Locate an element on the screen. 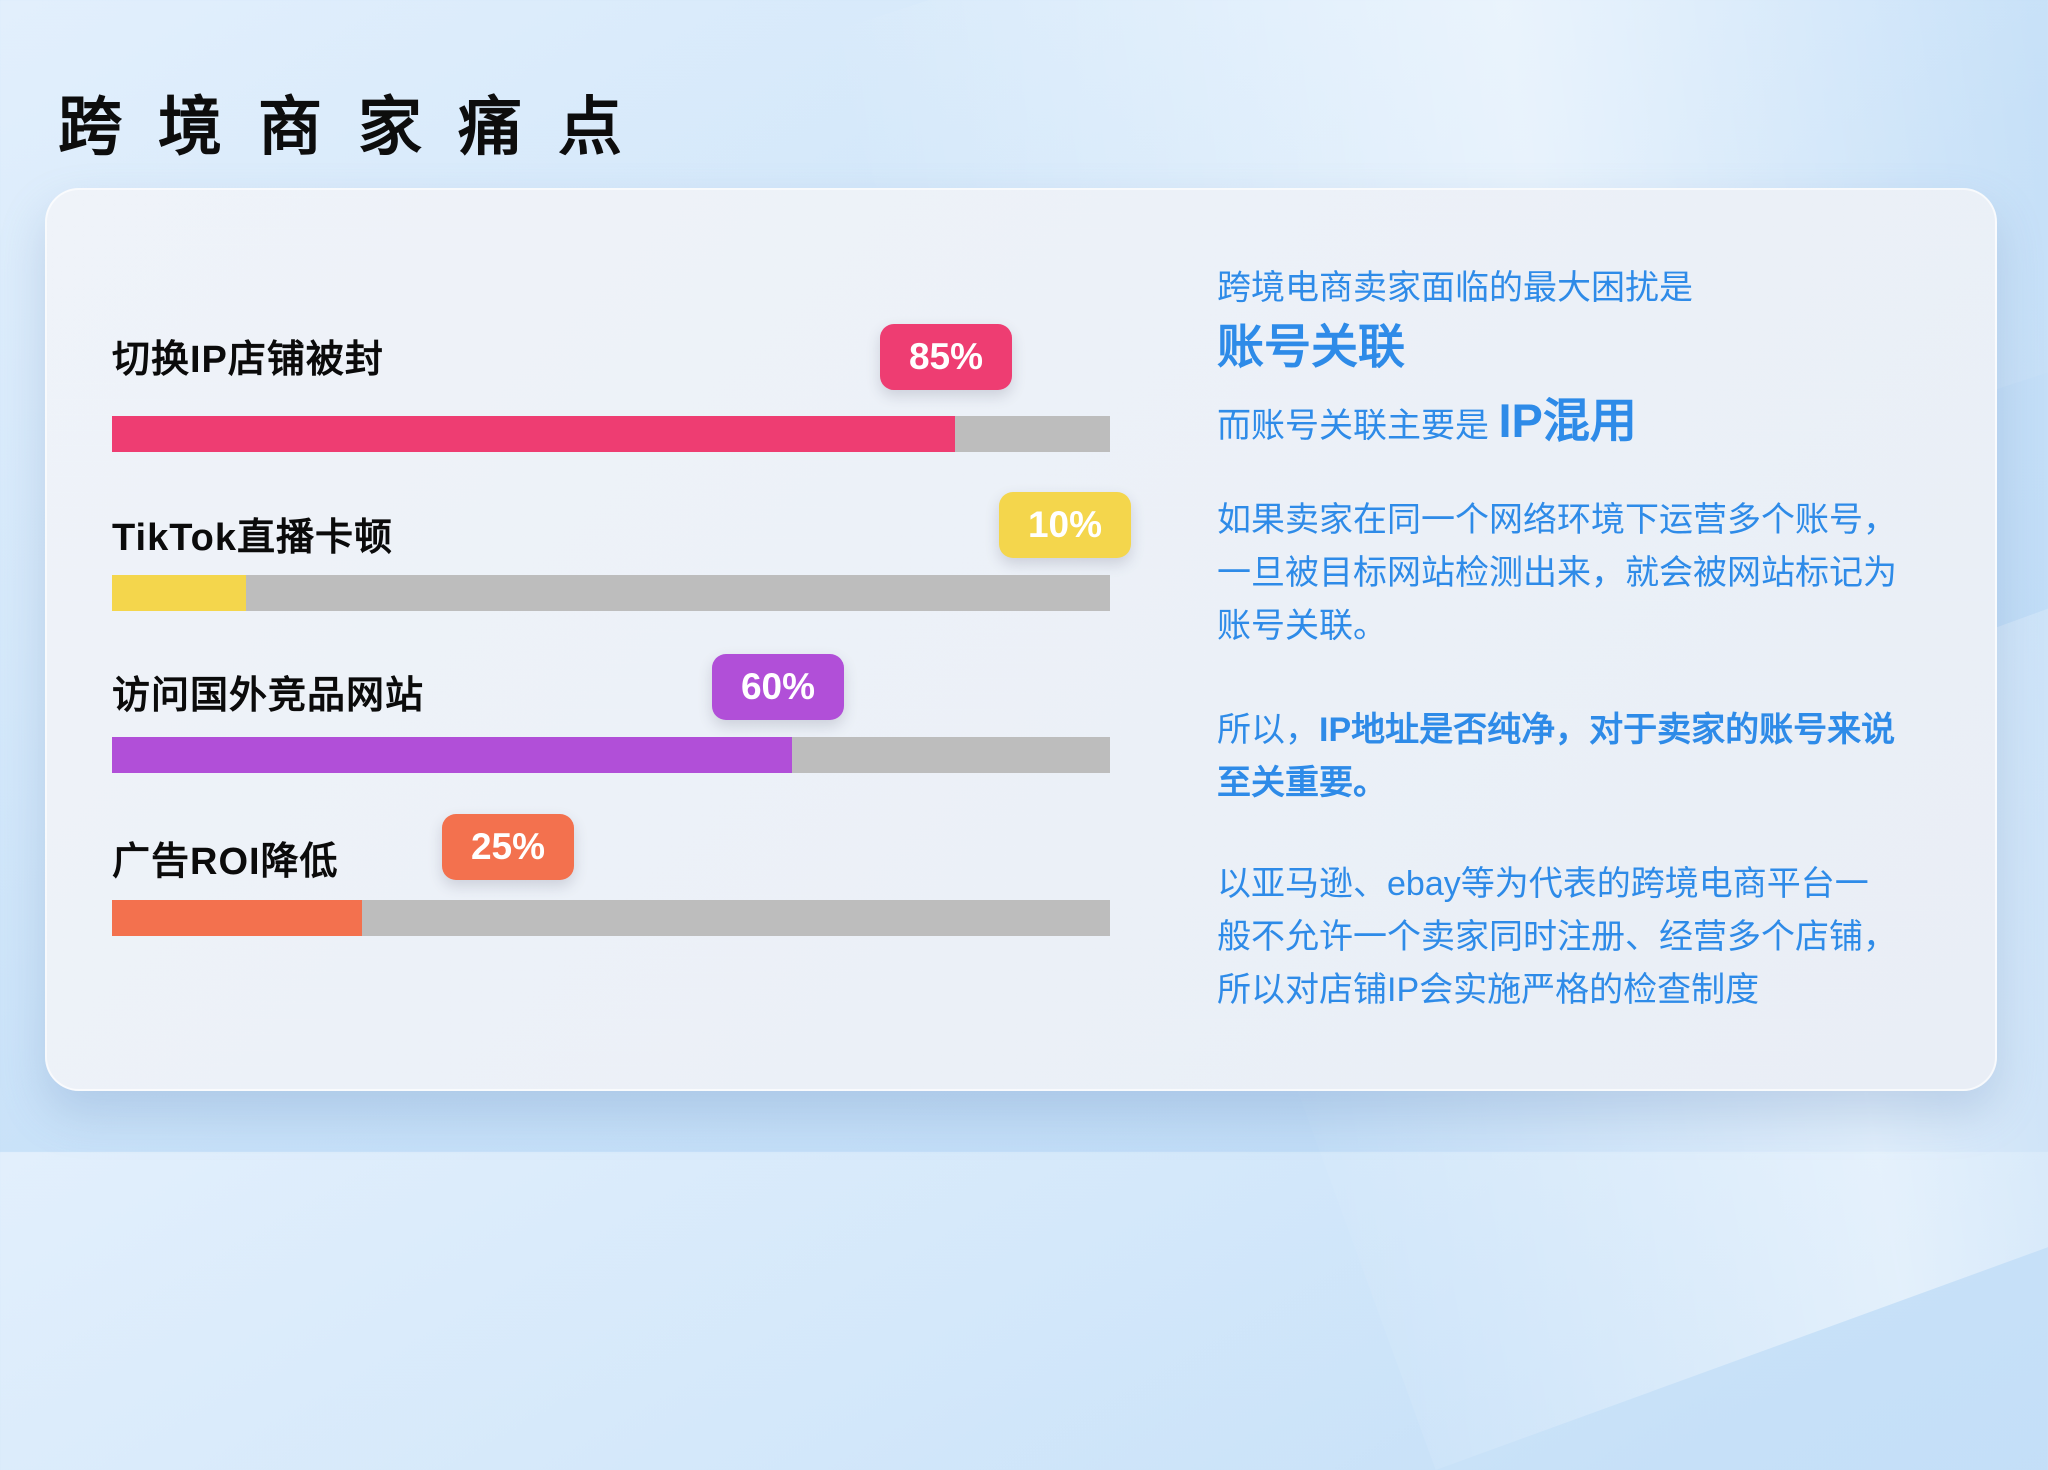 This screenshot has height=1470, width=2048. bar-label-ad-roi: 广告ROI降低 is located at coordinates (225, 862).